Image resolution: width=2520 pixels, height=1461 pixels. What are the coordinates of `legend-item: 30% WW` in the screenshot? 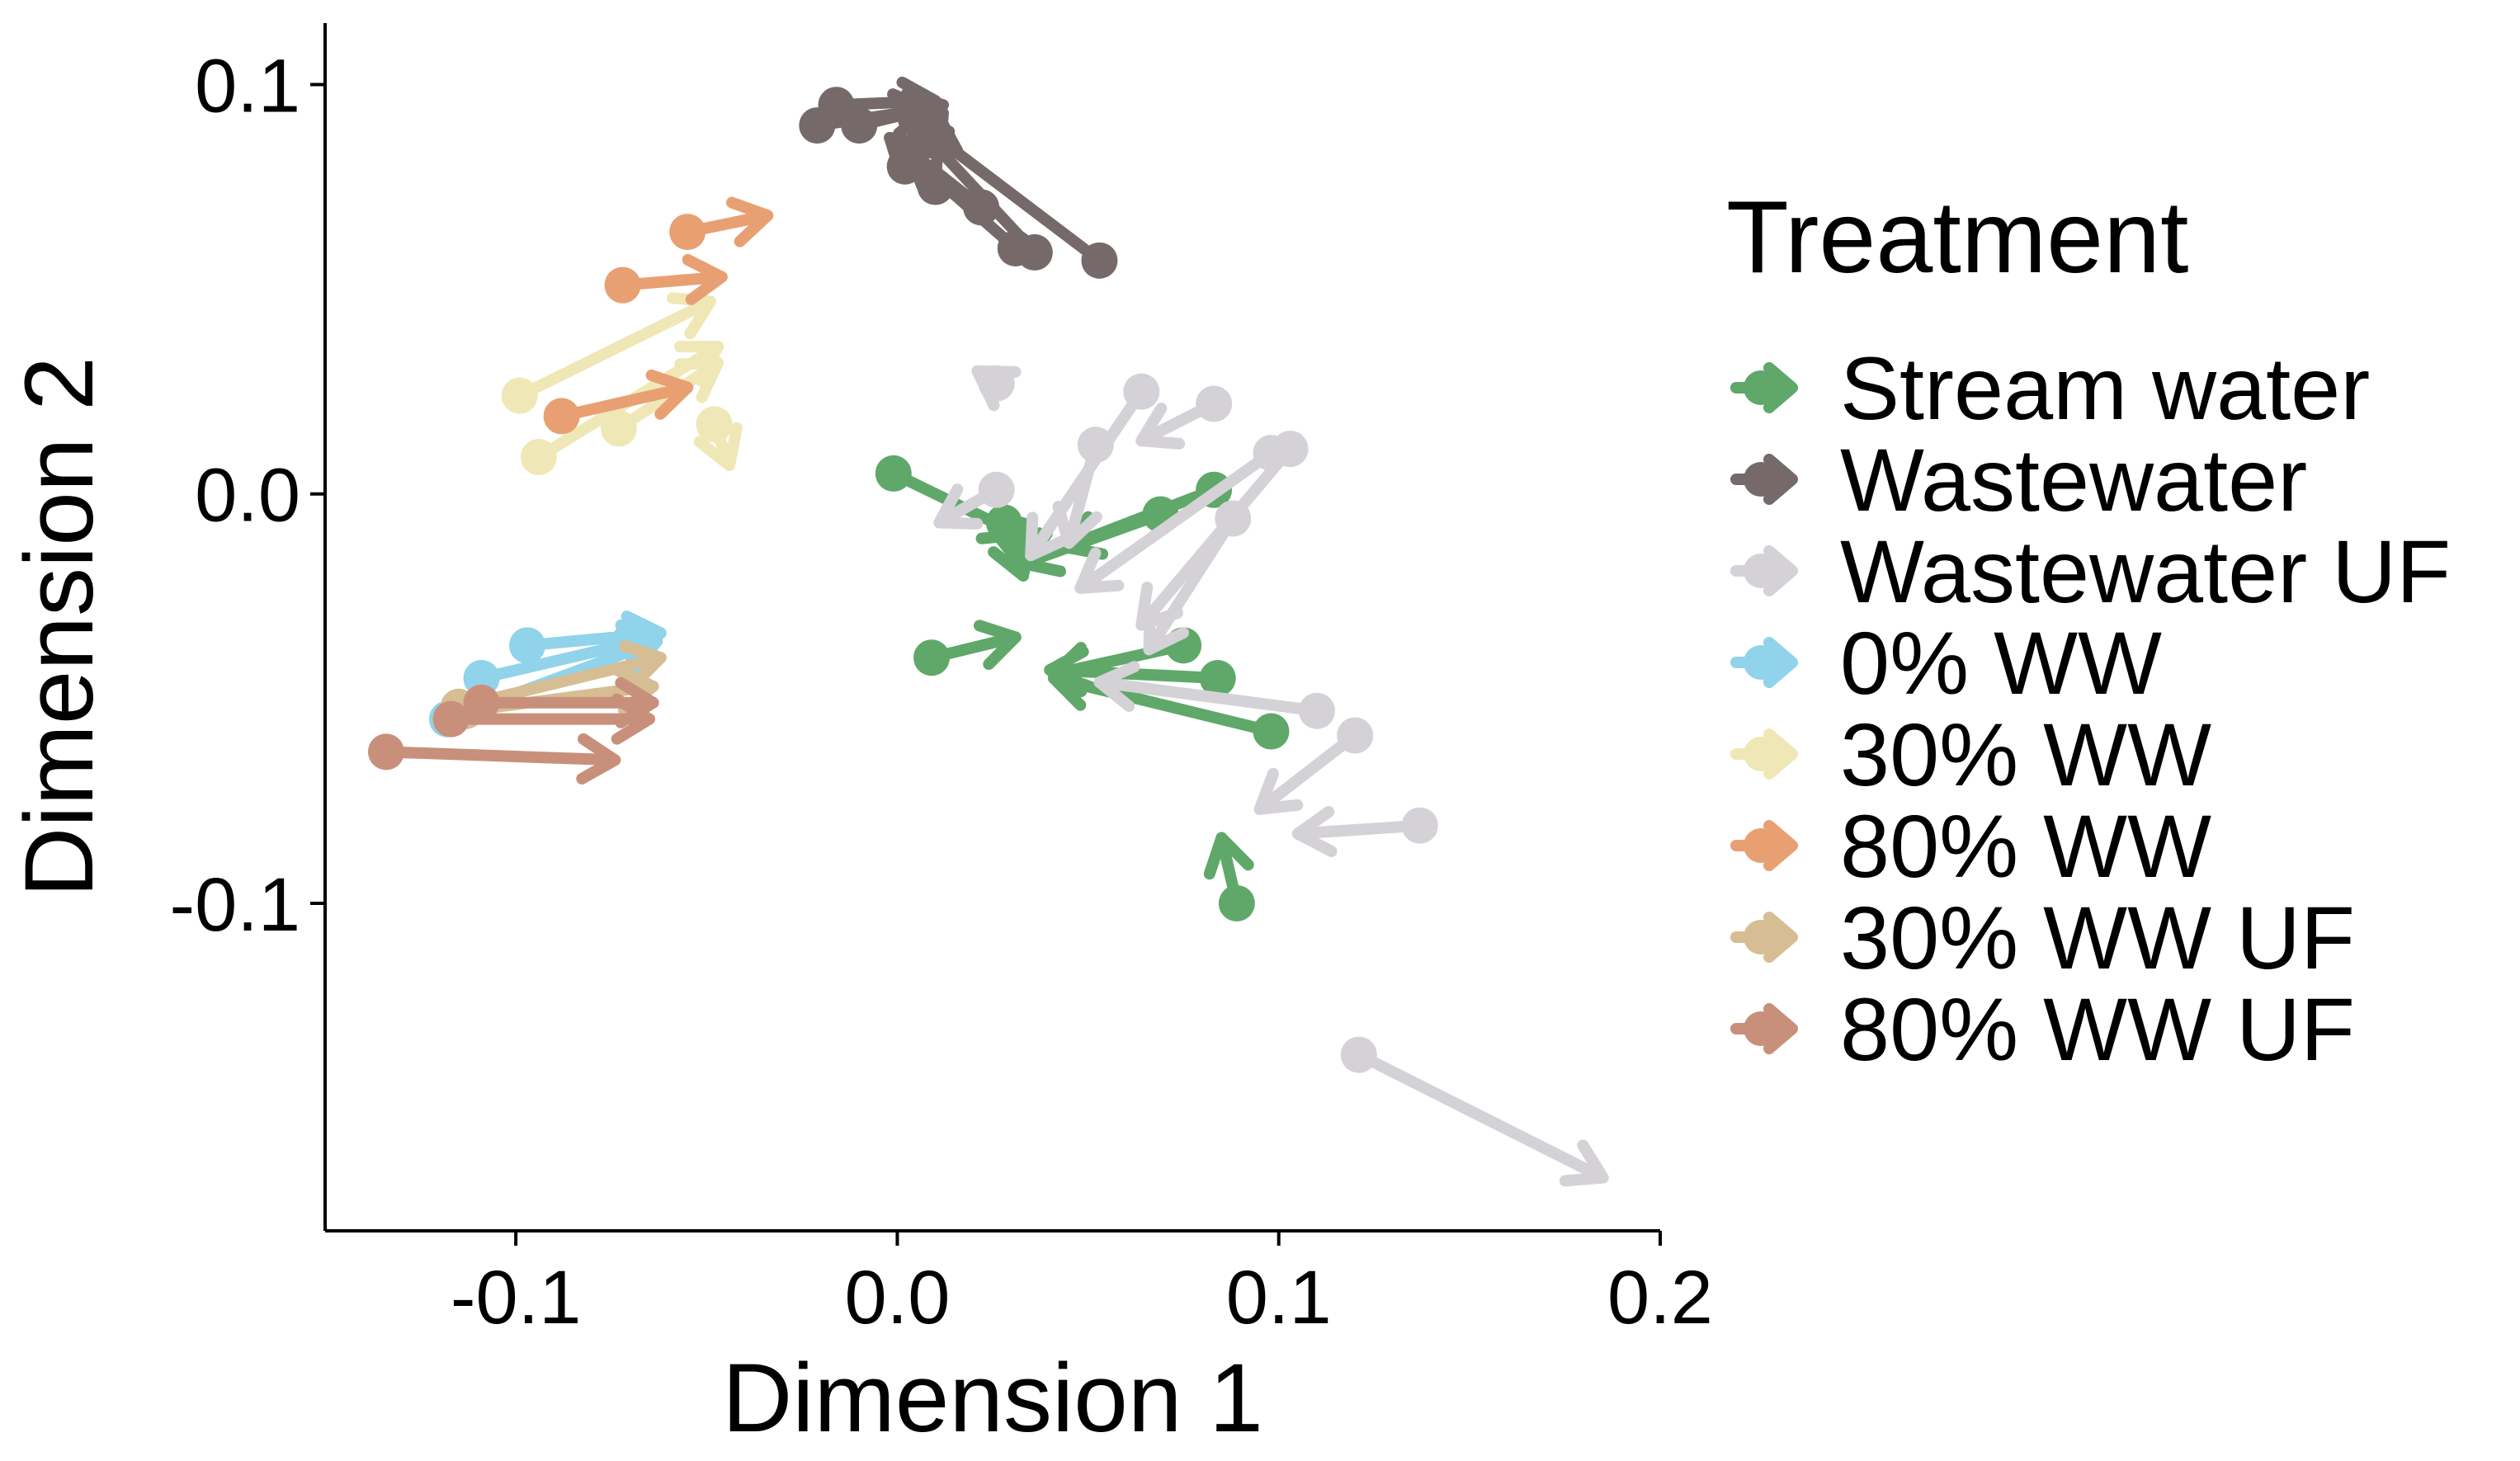 It's located at (1970, 755).